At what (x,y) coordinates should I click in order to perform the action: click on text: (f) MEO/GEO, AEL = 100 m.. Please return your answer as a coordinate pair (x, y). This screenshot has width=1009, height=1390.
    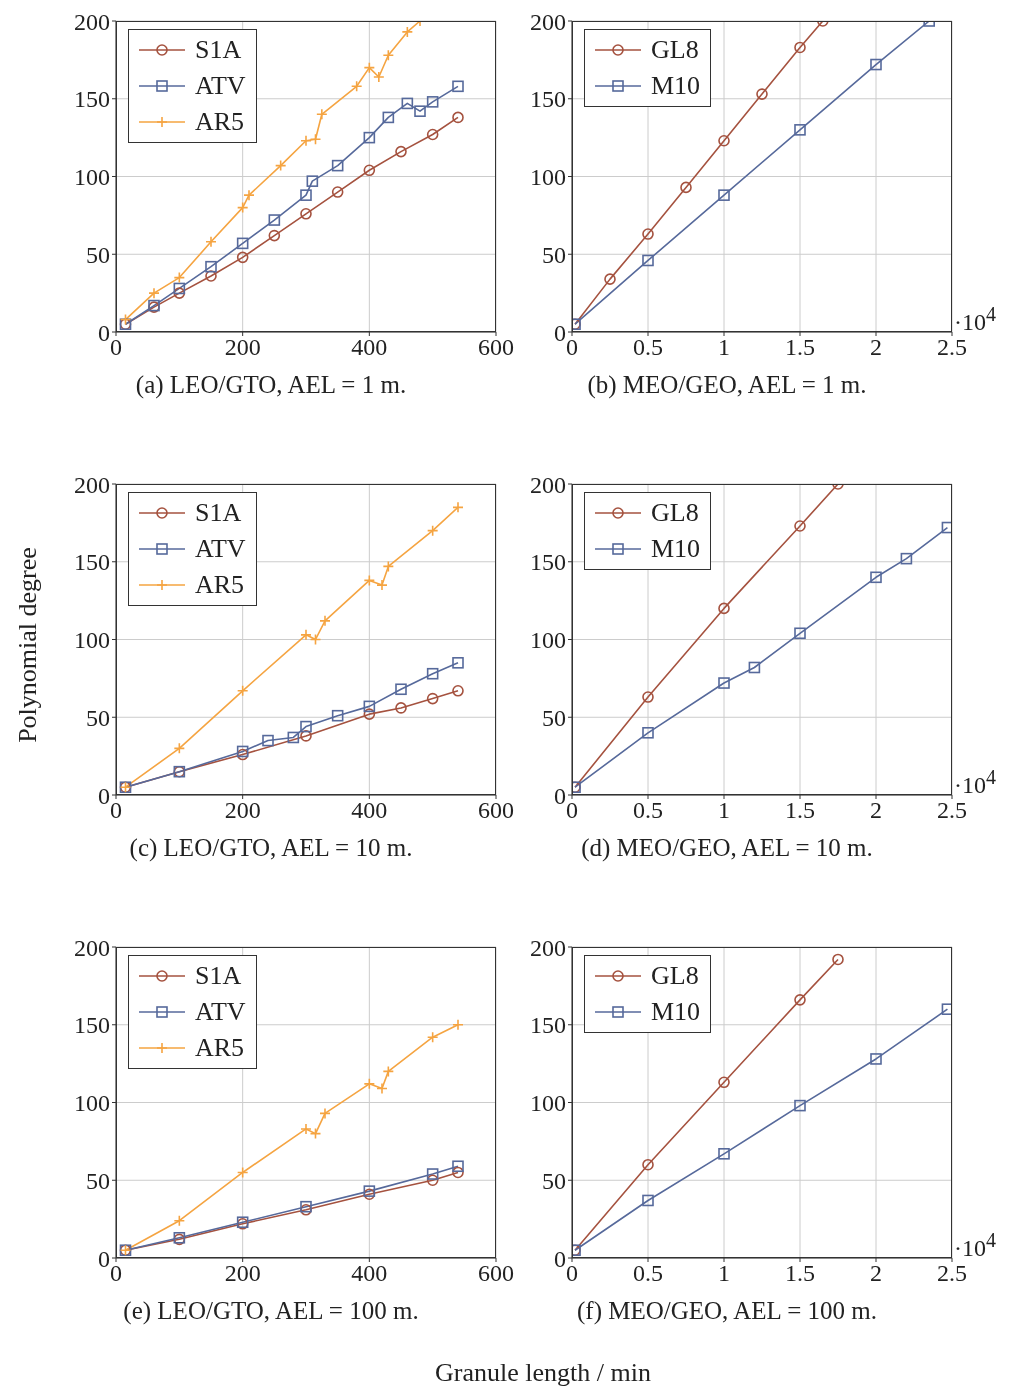
    Looking at the image, I should click on (727, 1311).